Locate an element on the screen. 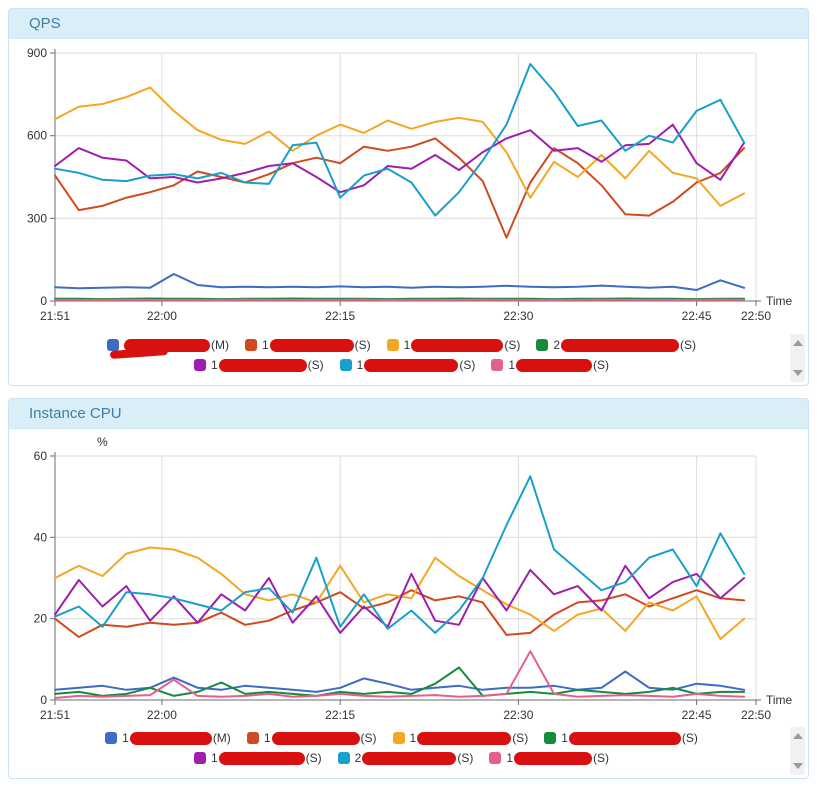  qps-legend-scrollbar is located at coordinates (797, 358).